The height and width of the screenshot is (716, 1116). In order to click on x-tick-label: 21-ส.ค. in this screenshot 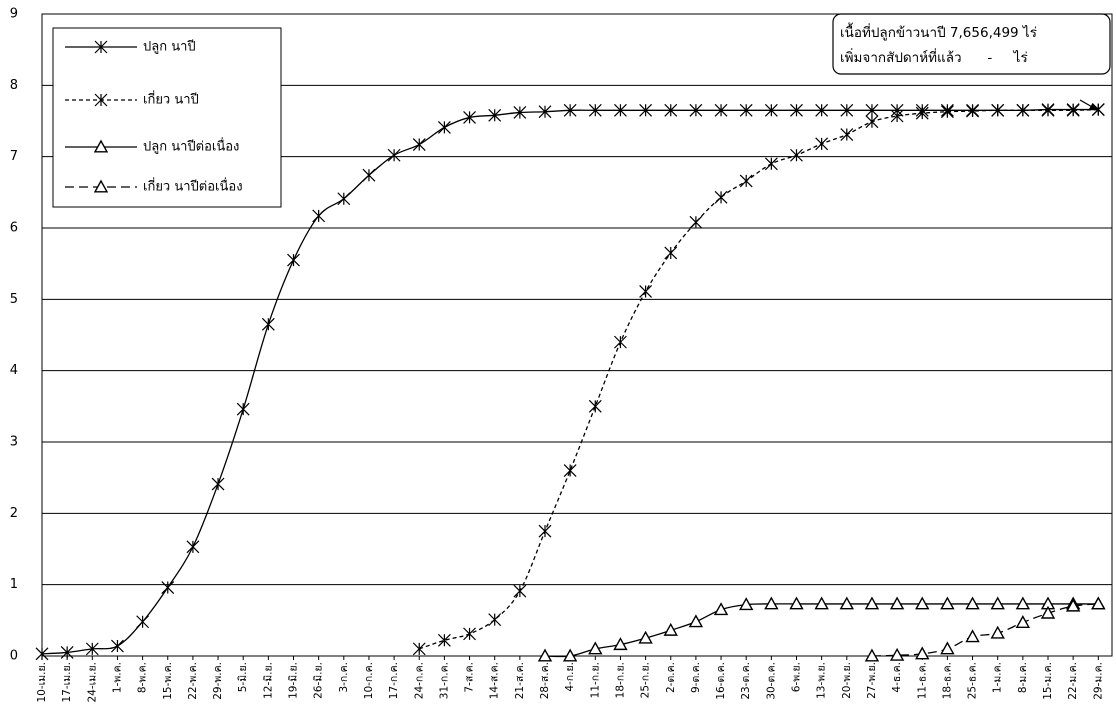, I will do `click(520, 680)`.